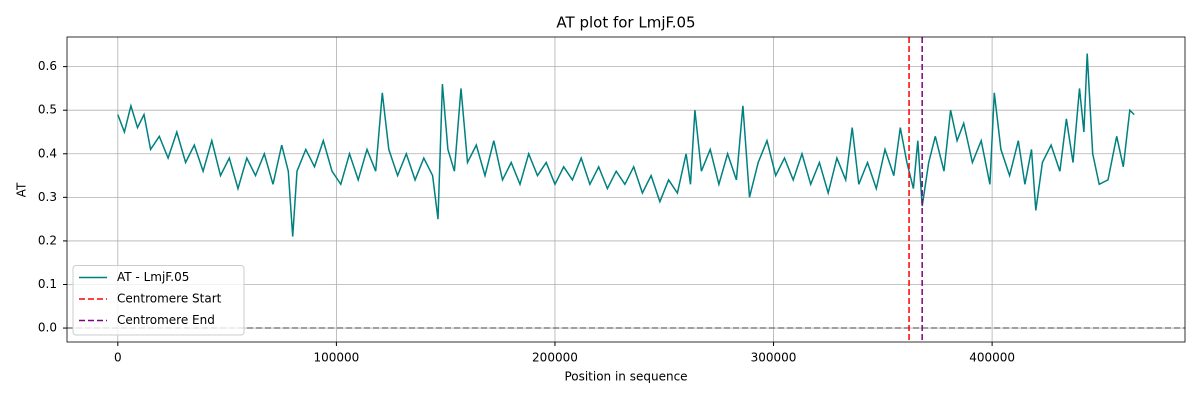 Image resolution: width=1200 pixels, height=404 pixels. Describe the element at coordinates (47, 240) in the screenshot. I see `y-tick-label: 0.2` at that location.